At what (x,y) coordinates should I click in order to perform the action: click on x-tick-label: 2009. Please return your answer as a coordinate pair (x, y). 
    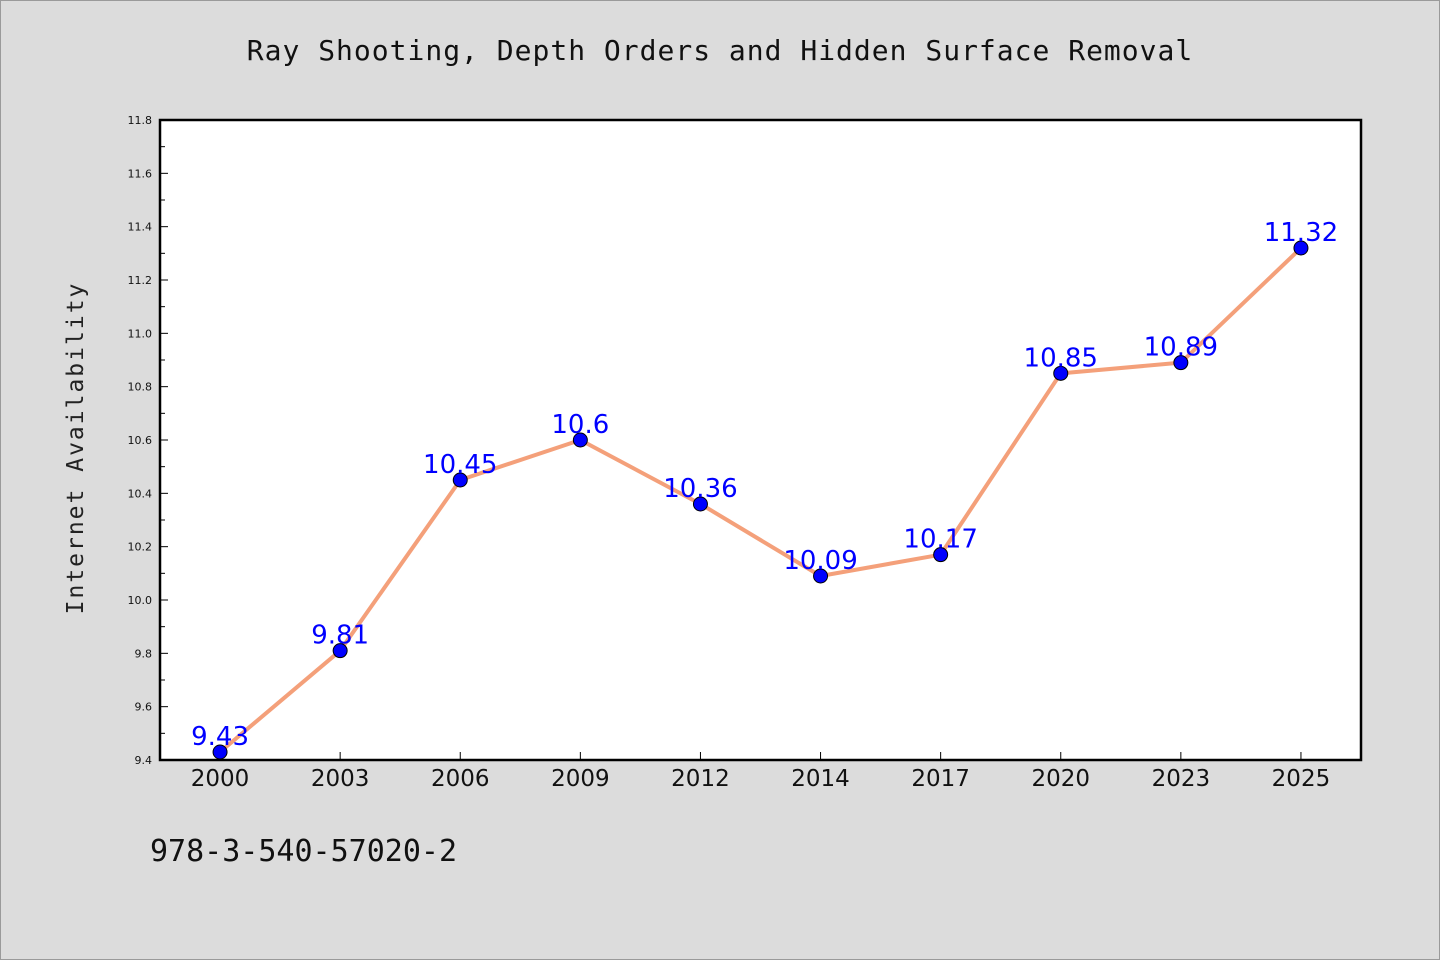
    Looking at the image, I should click on (580, 779).